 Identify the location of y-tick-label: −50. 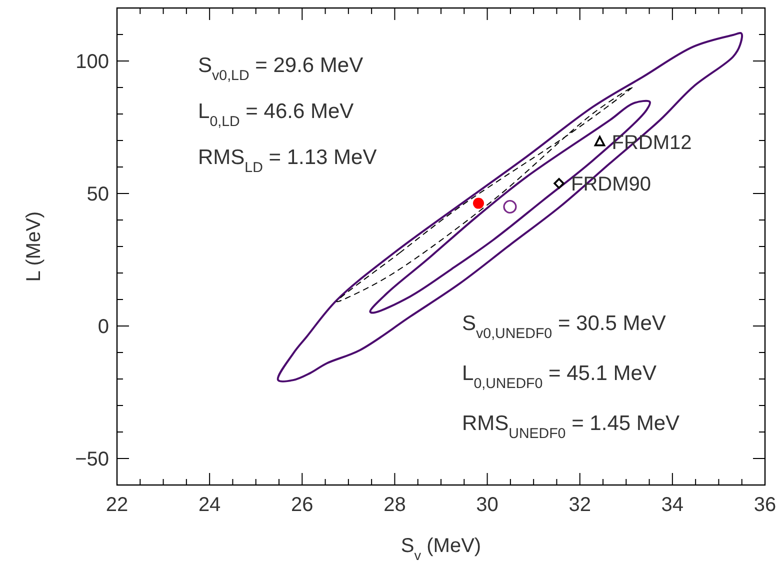
(92, 459).